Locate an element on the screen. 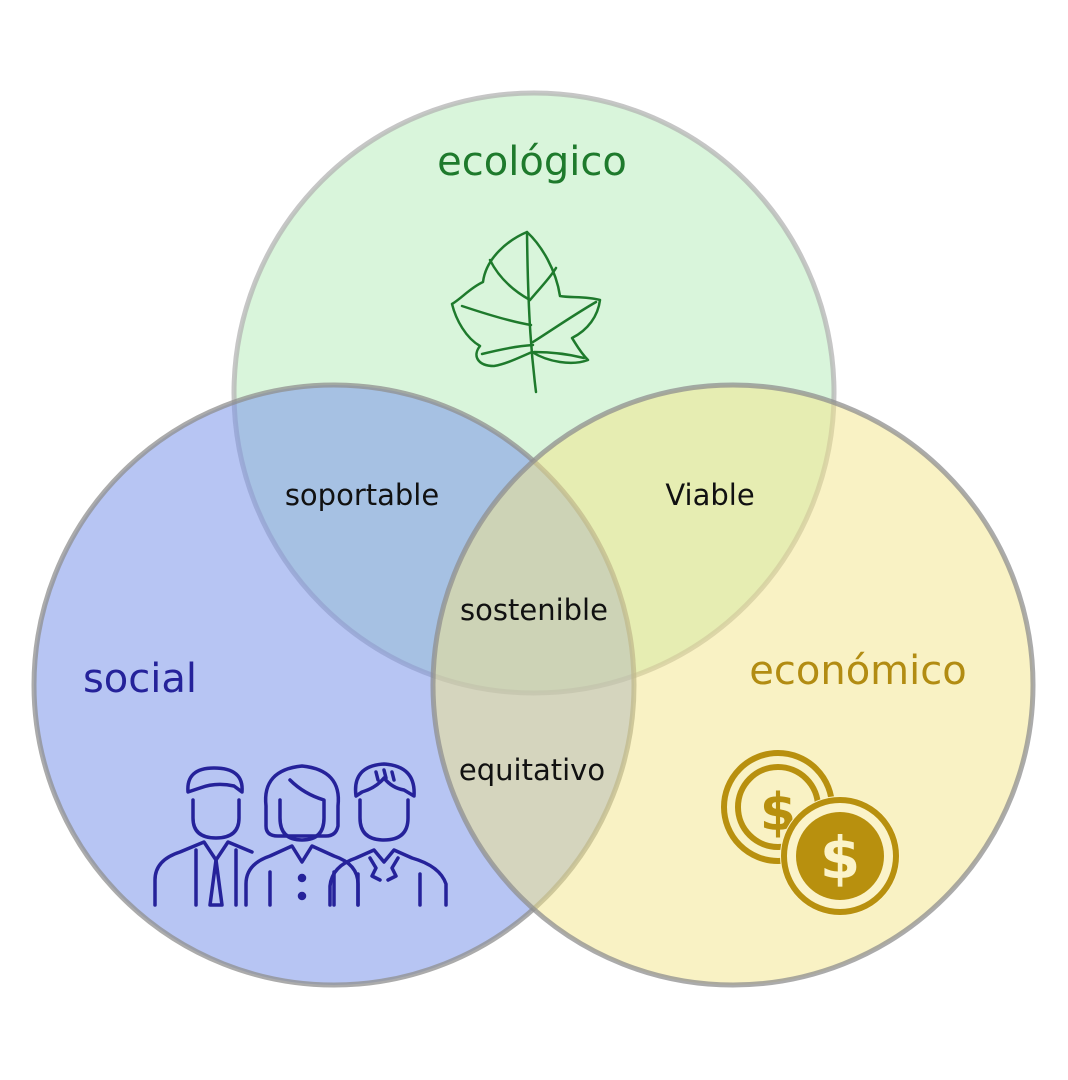 This screenshot has width=1068, height=1080. label-social-economic: equitativo is located at coordinates (532, 770).